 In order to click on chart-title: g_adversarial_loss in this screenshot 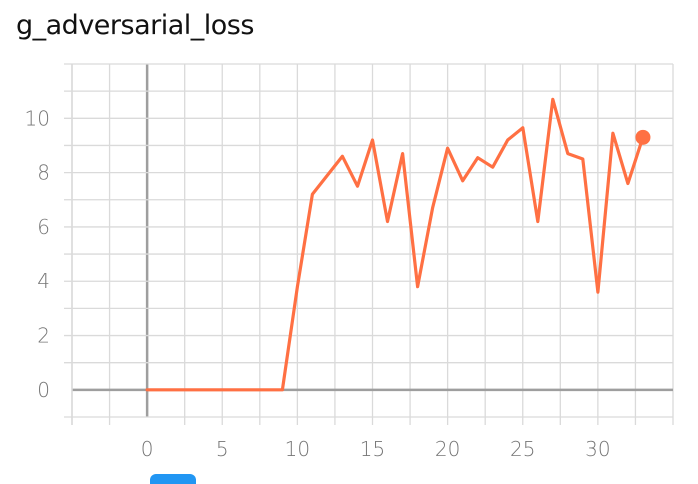, I will do `click(135, 25)`.